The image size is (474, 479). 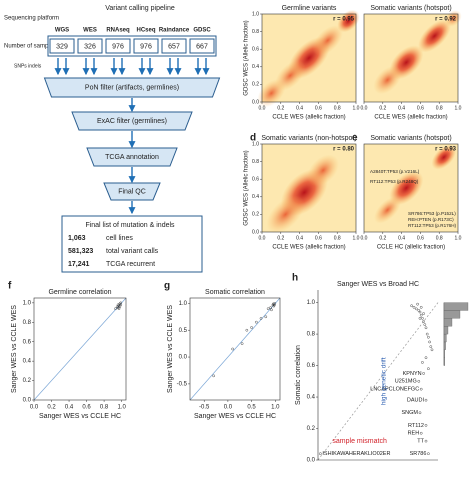 What do you see at coordinates (31, 19) in the screenshot?
I see `row-label: Sequencing platform` at bounding box center [31, 19].